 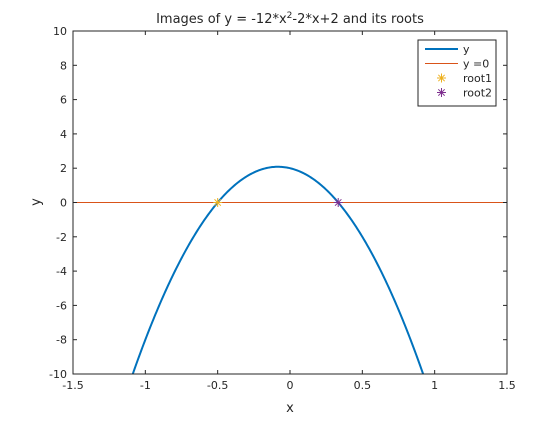 I want to click on y-tick-label: -10, so click(x=58, y=374).